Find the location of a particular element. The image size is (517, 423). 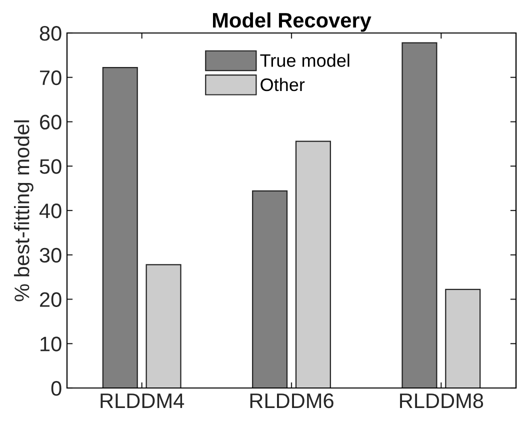

x-tick-label: RLDDM6 is located at coordinates (292, 400).